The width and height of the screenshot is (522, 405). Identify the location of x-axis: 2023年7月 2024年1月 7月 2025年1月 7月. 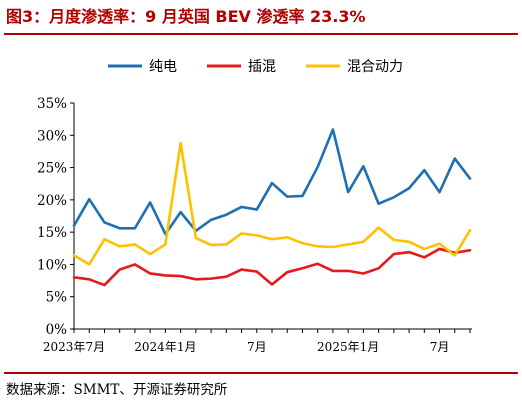
(257, 341).